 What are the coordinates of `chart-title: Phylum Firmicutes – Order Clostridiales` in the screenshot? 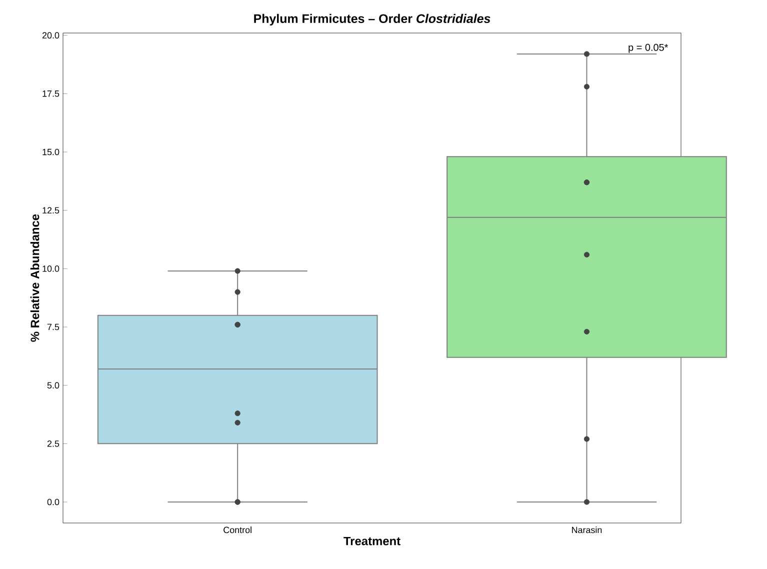 It's located at (372, 20).